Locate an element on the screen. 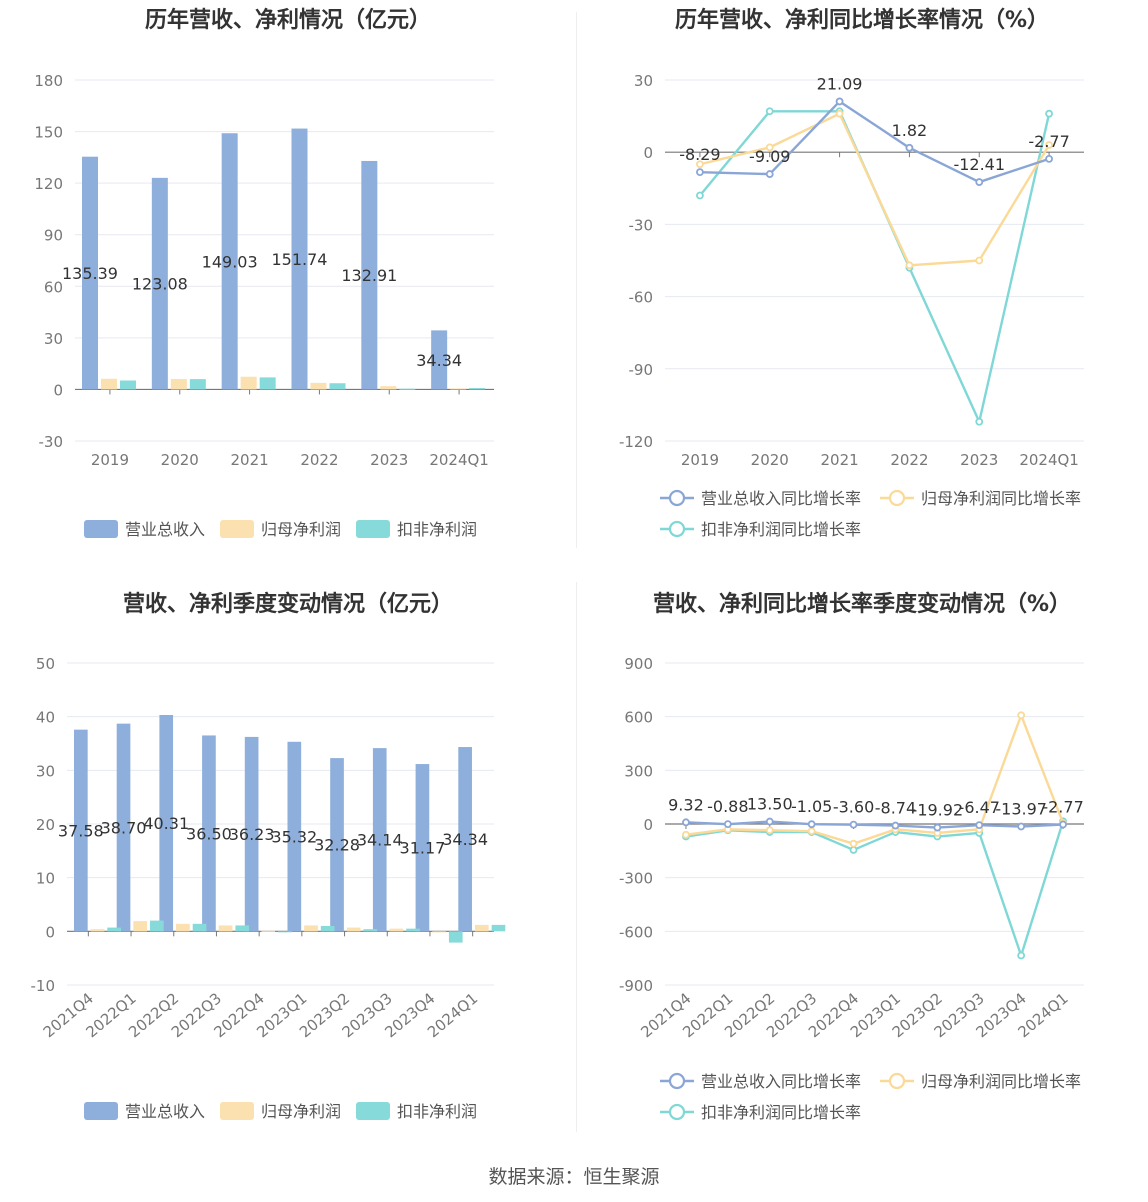 This screenshot has height=1202, width=1148. panel-divider-bottom is located at coordinates (576, 857).